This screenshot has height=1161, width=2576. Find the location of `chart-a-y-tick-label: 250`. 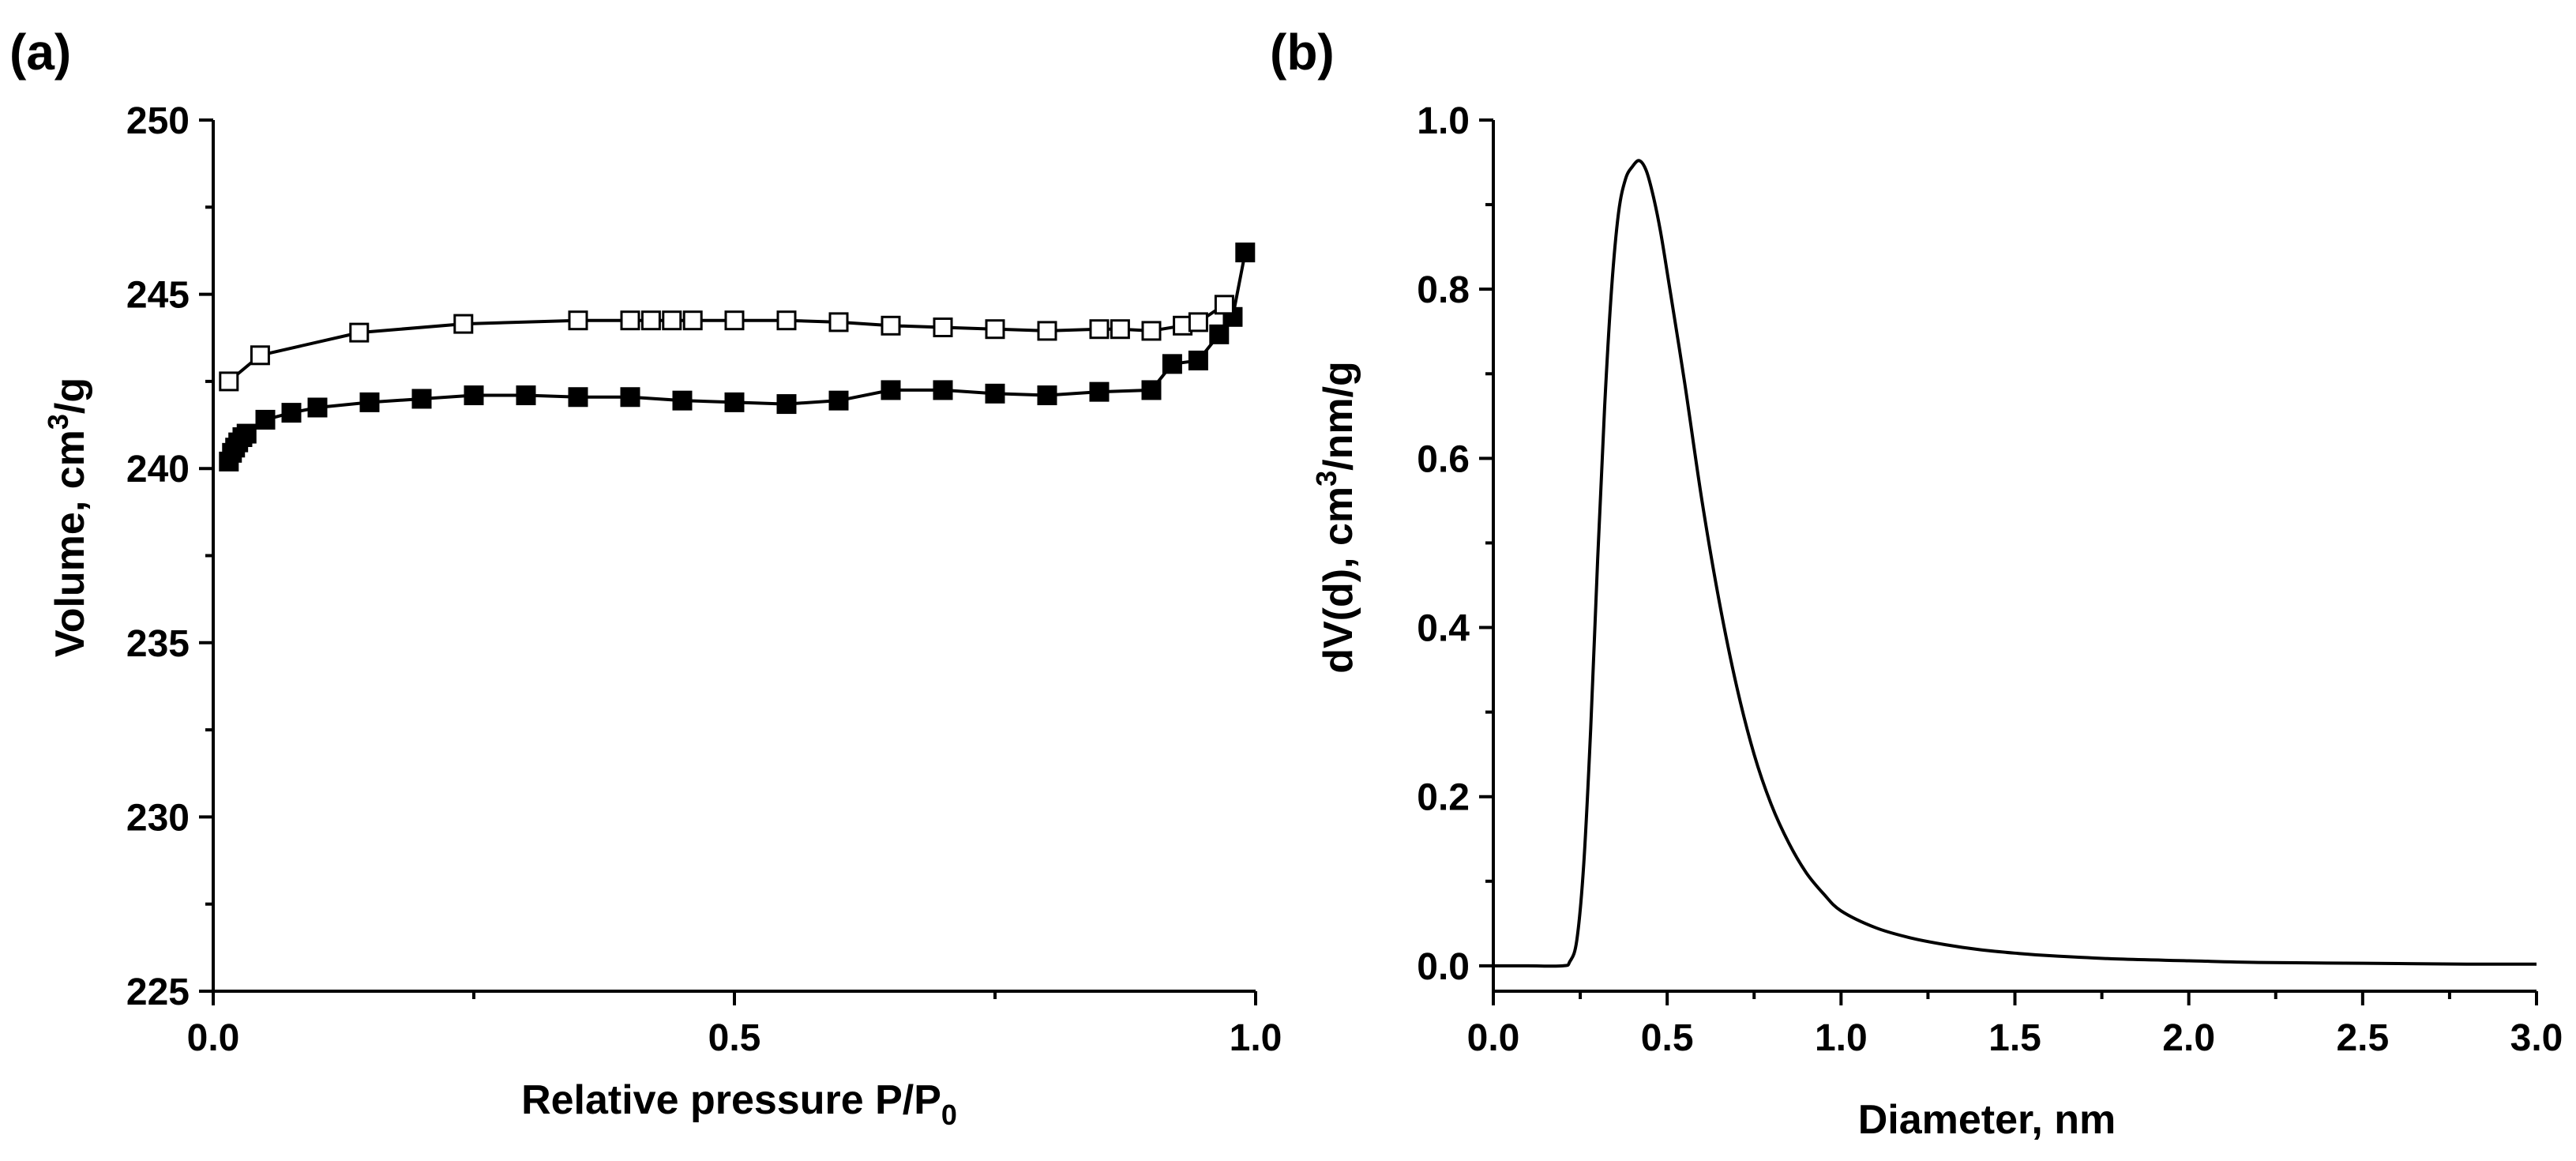

chart-a-y-tick-label: 250 is located at coordinates (158, 121).